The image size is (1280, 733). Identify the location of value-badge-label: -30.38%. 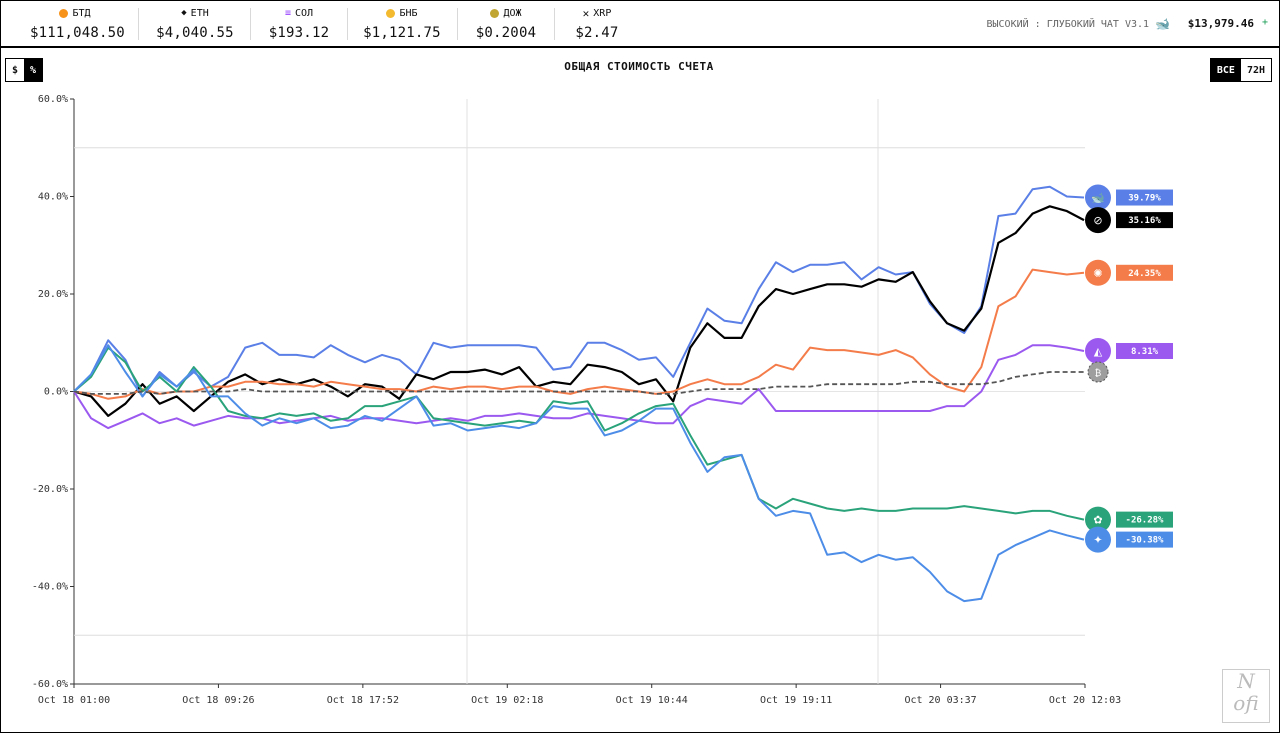
(1145, 541).